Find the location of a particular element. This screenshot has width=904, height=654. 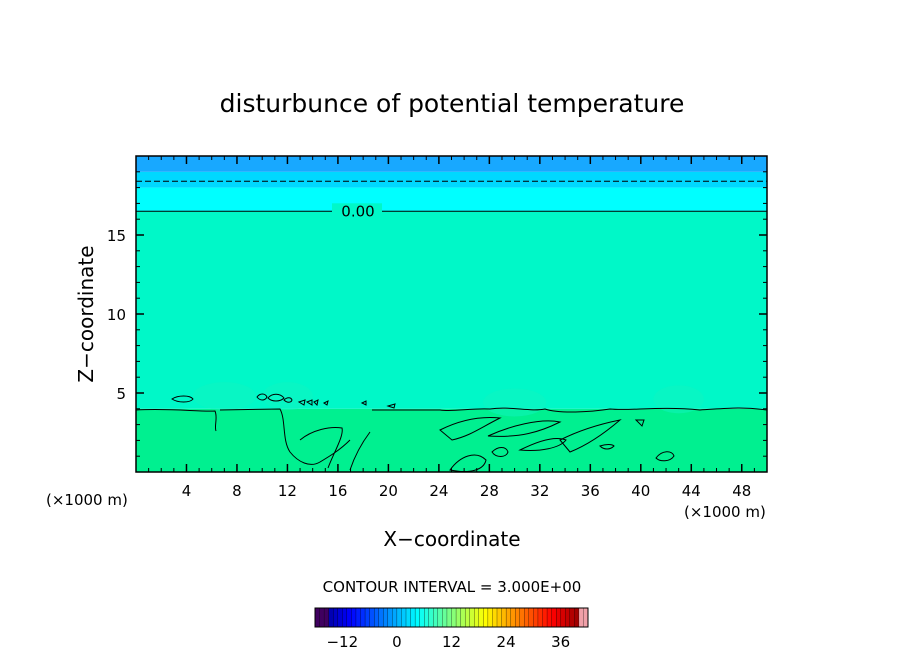

x-tick-label: 40 is located at coordinates (640, 491).